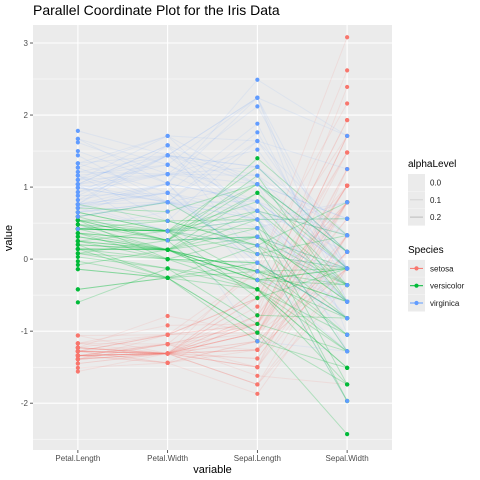 Image resolution: width=480 pixels, height=480 pixels. What do you see at coordinates (432, 164) in the screenshot?
I see `legend-title: alphaLevel` at bounding box center [432, 164].